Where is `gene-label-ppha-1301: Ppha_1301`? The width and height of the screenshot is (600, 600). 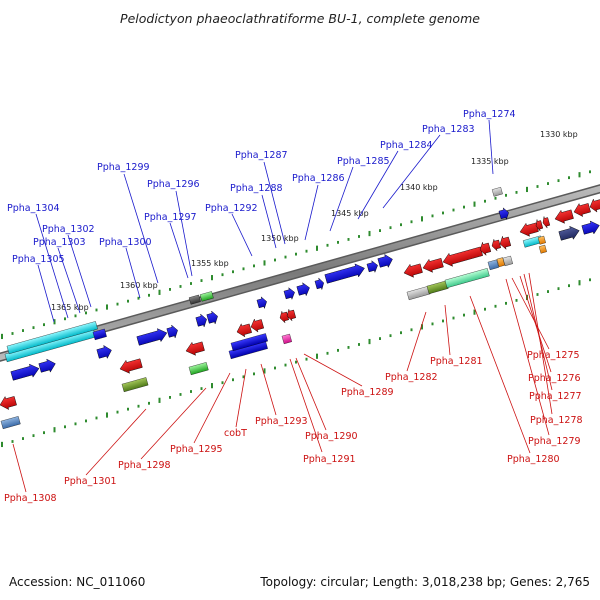 gene-label-ppha-1301: Ppha_1301 is located at coordinates (90, 481).